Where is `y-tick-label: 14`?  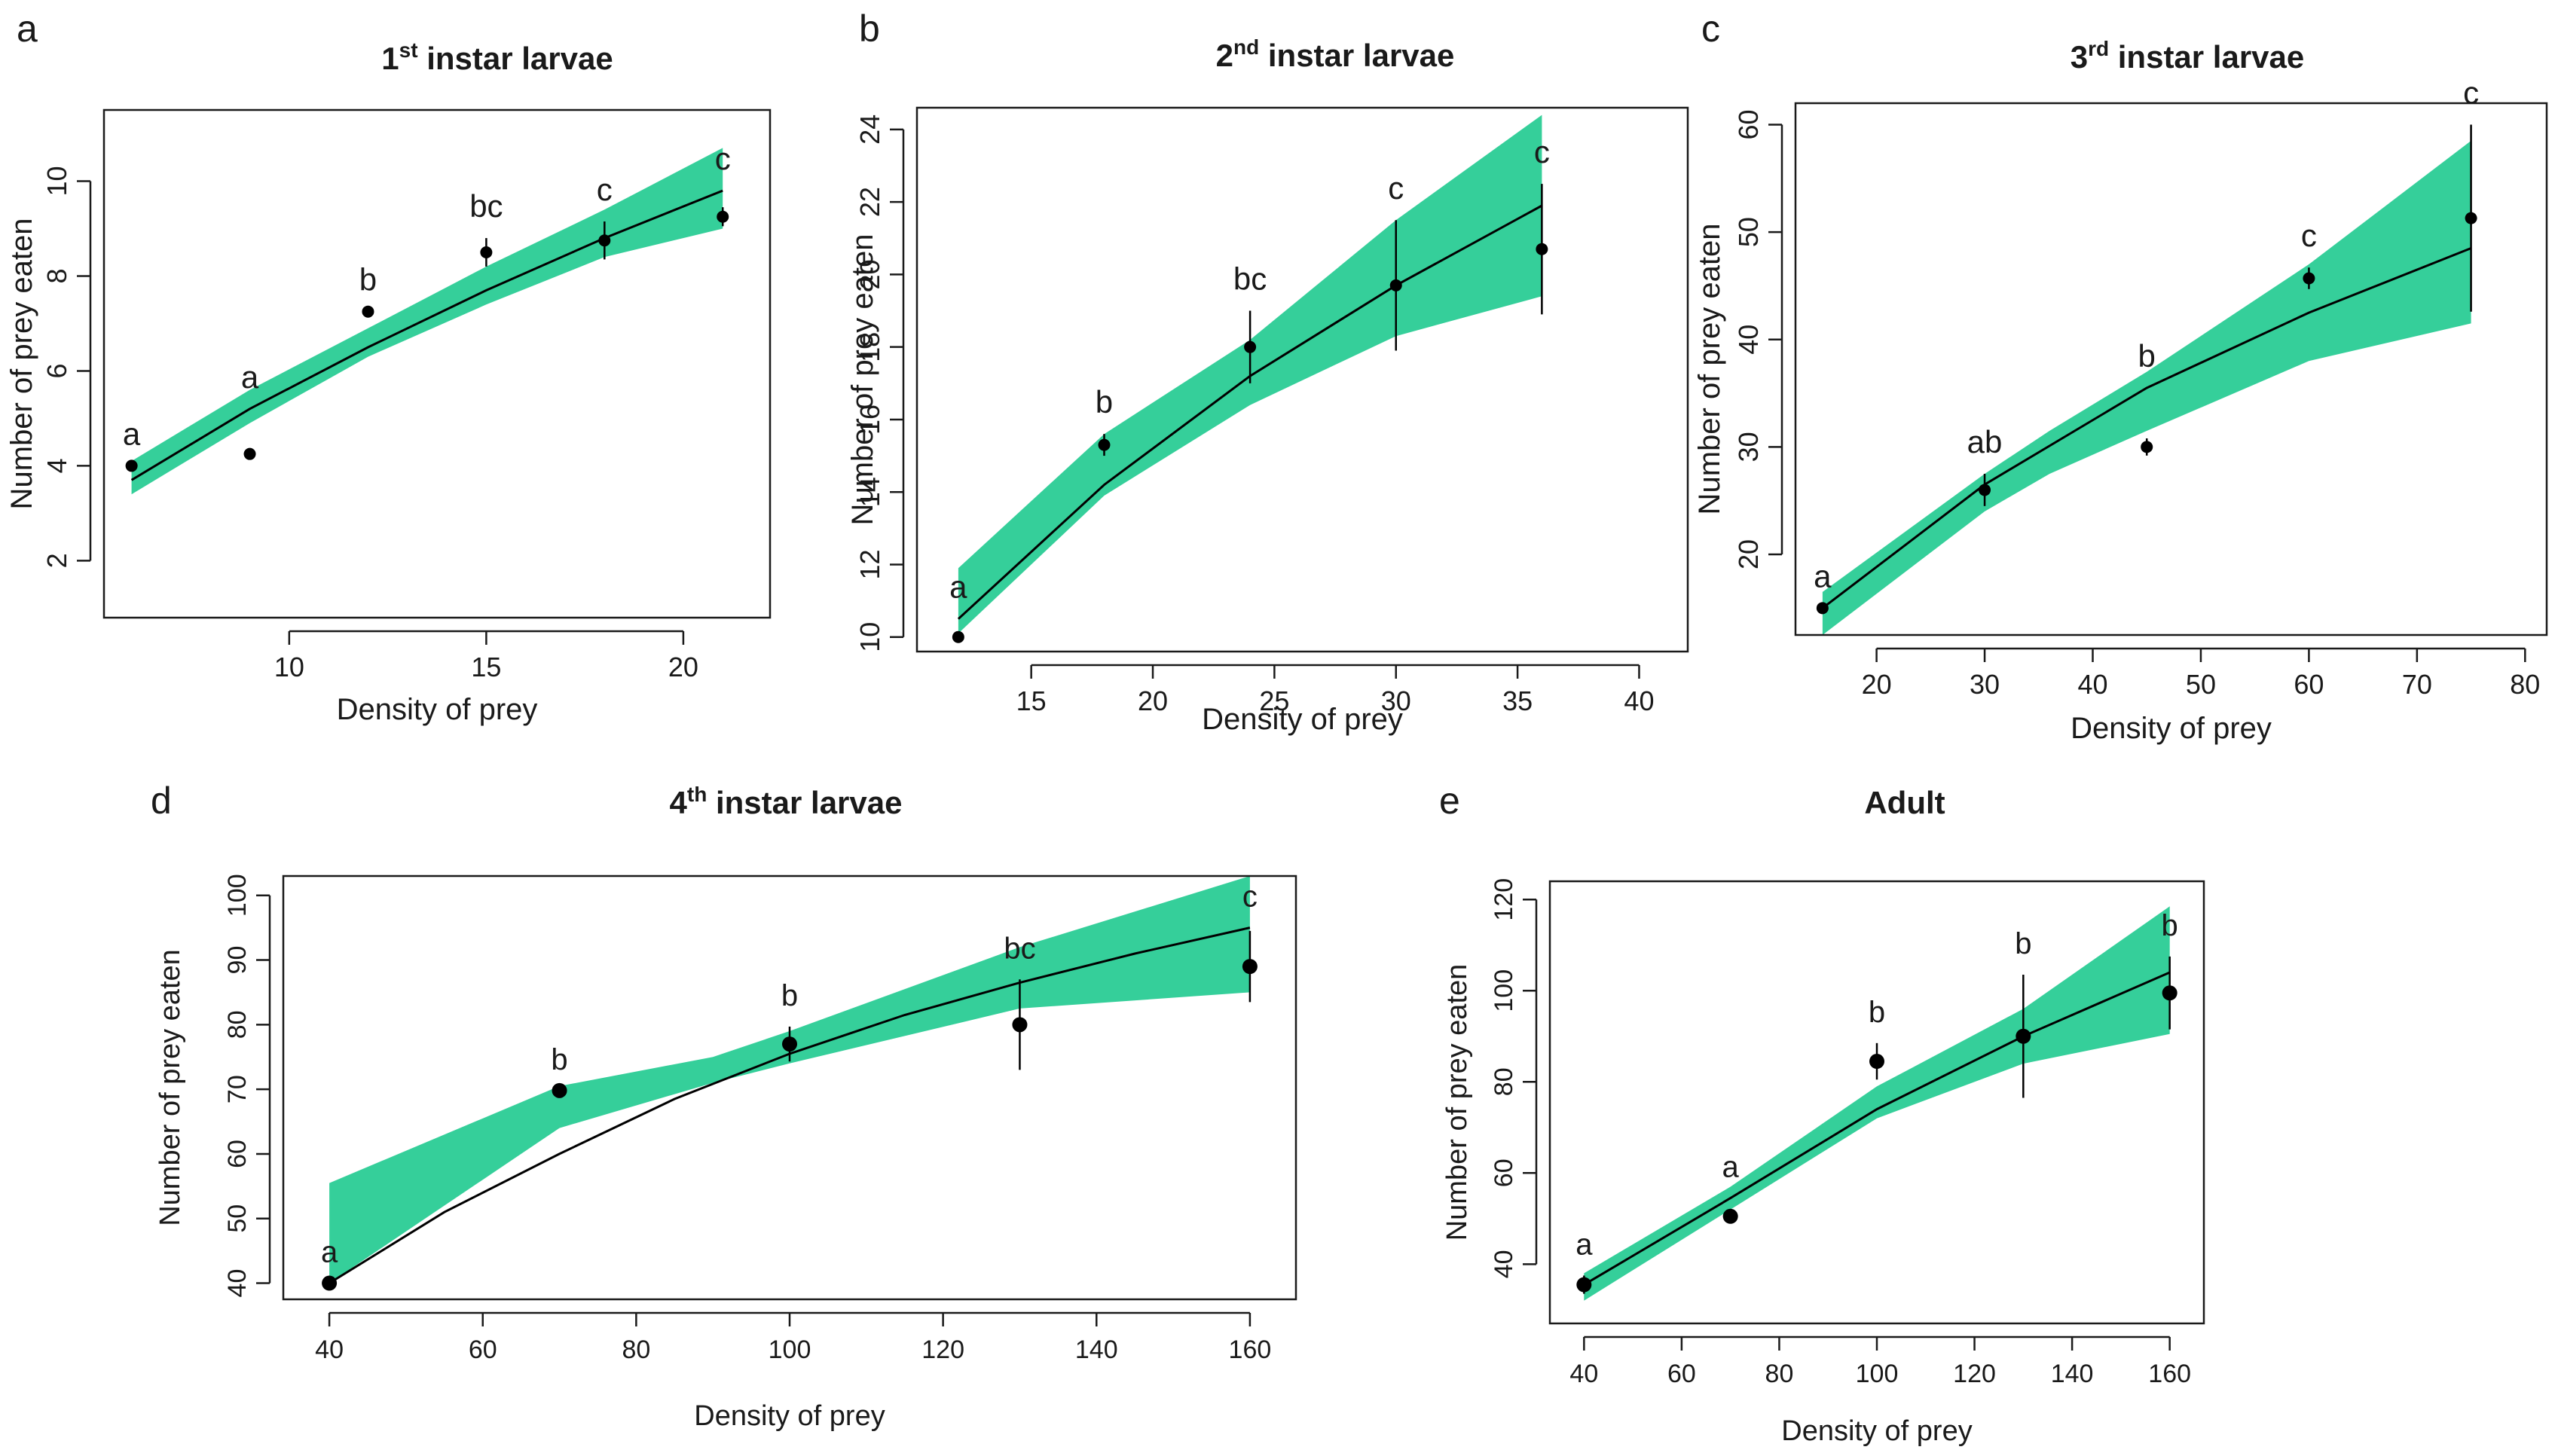
y-tick-label: 14 is located at coordinates (869, 492).